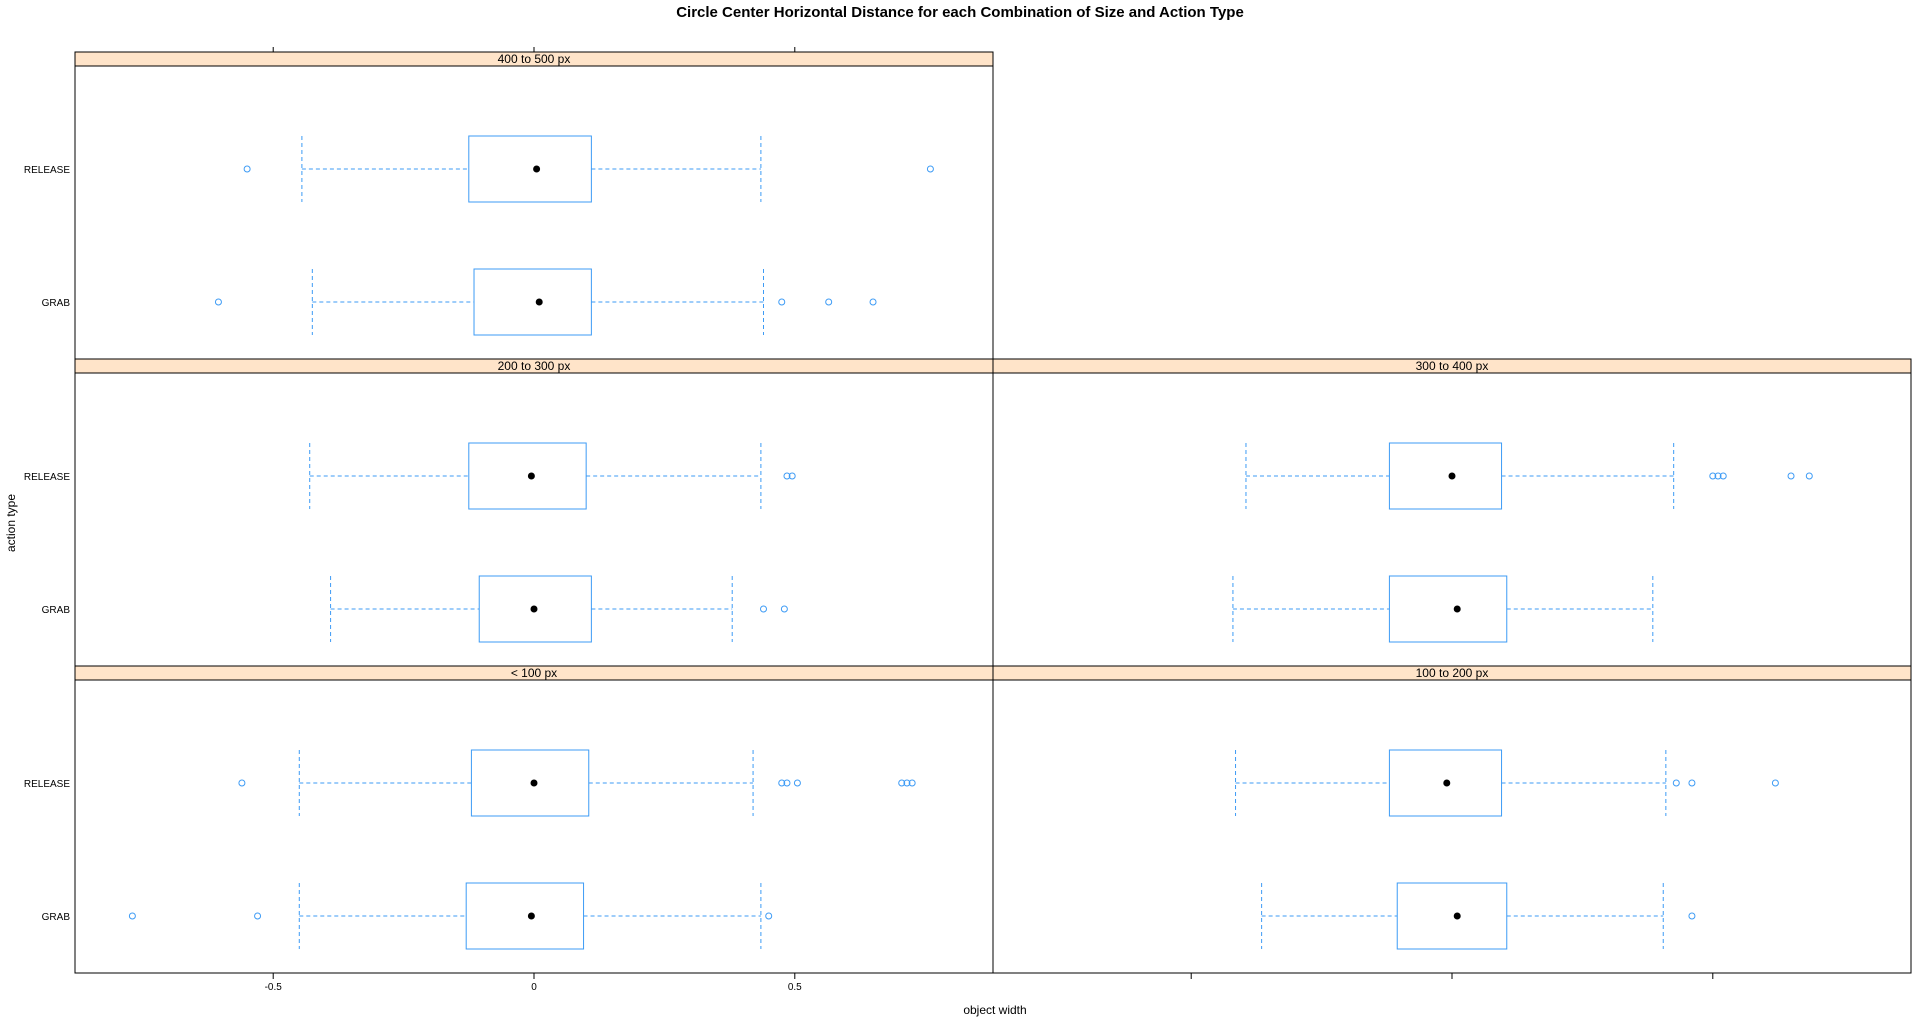  What do you see at coordinates (534, 987) in the screenshot?
I see `x-tick-label: 0` at bounding box center [534, 987].